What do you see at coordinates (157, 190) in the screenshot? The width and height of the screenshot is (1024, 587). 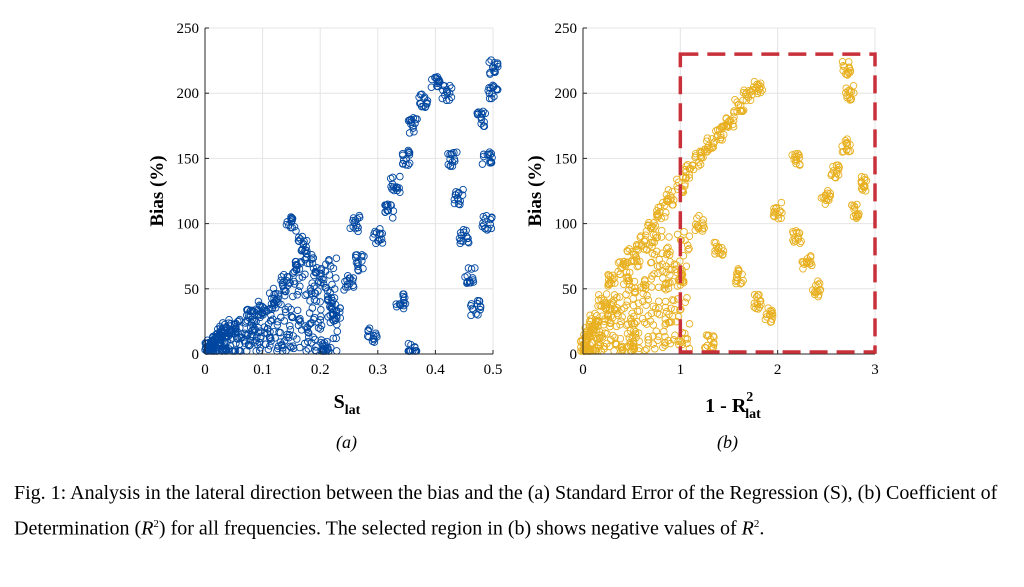 I see `panel-a-ylabel: Bias (%)` at bounding box center [157, 190].